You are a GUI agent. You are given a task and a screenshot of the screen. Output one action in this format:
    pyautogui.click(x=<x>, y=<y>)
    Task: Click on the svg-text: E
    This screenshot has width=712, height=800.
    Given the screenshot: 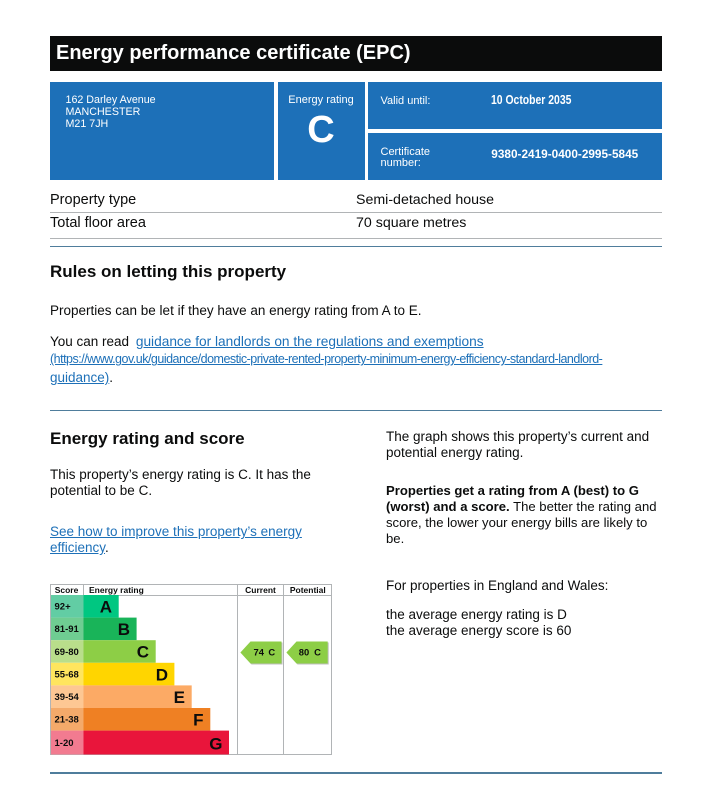 What is the action you would take?
    pyautogui.click(x=179, y=696)
    